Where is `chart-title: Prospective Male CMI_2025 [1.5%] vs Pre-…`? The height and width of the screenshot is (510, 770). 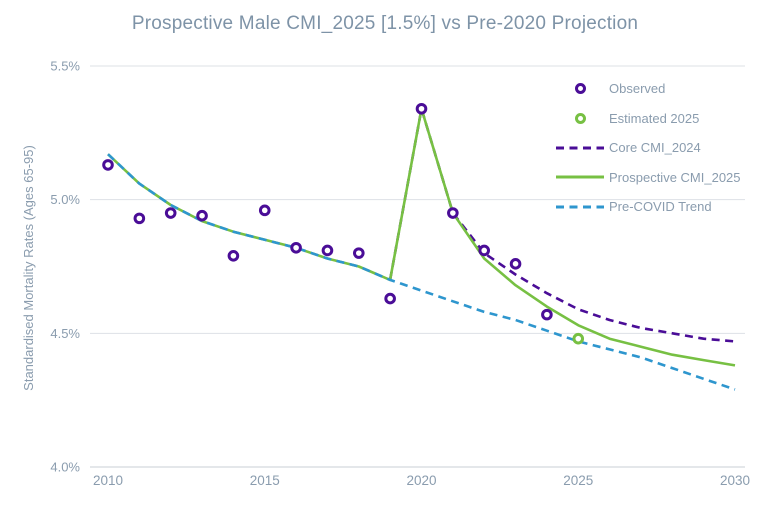
chart-title: Prospective Male CMI_2025 [1.5%] vs Pre-… is located at coordinates (385, 23).